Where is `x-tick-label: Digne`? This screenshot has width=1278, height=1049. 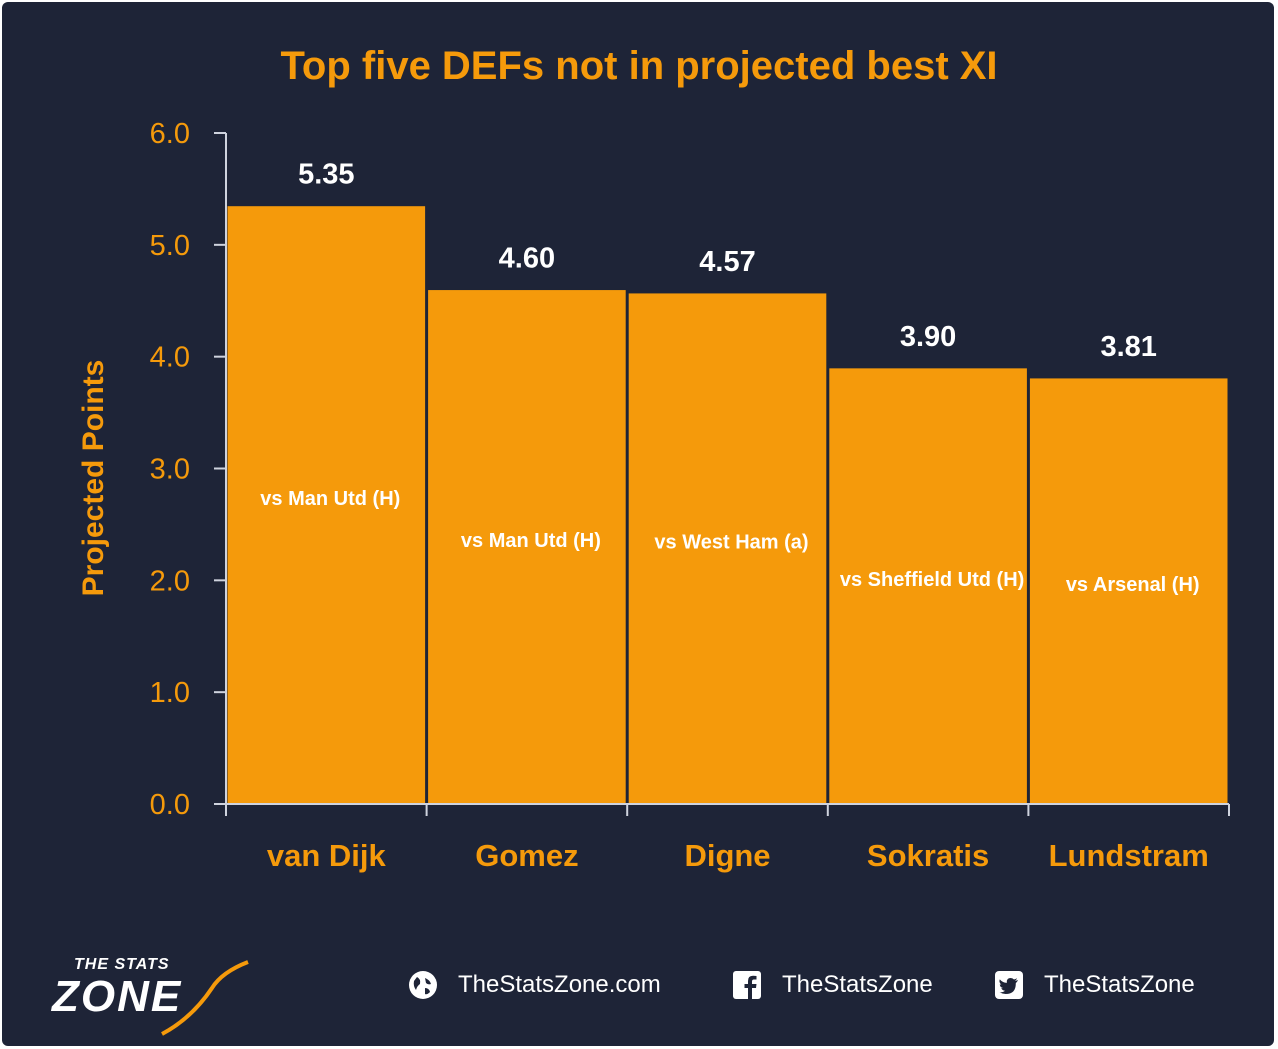
x-tick-label: Digne is located at coordinates (727, 855).